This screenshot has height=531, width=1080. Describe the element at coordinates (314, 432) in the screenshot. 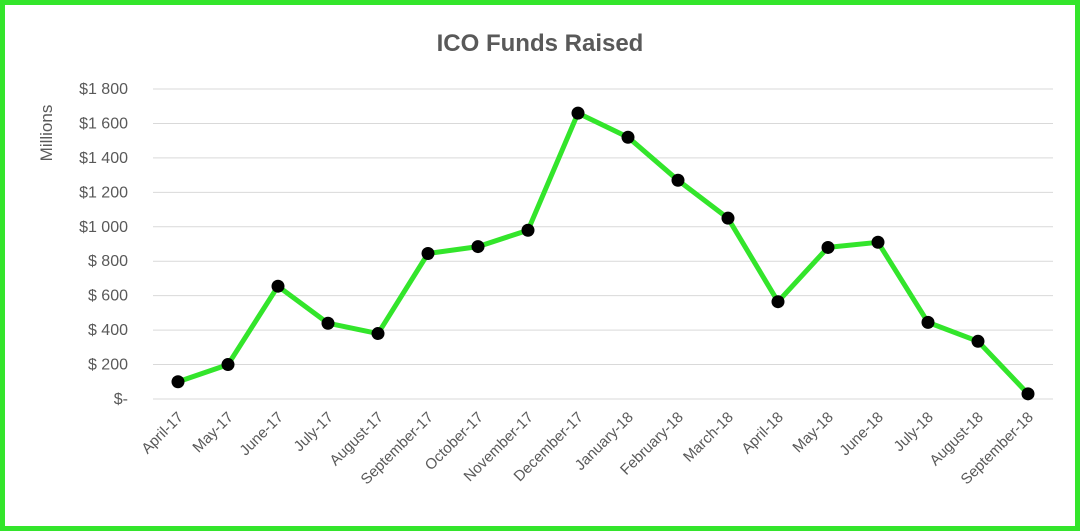

I see `x-tick-label: July-17` at that location.